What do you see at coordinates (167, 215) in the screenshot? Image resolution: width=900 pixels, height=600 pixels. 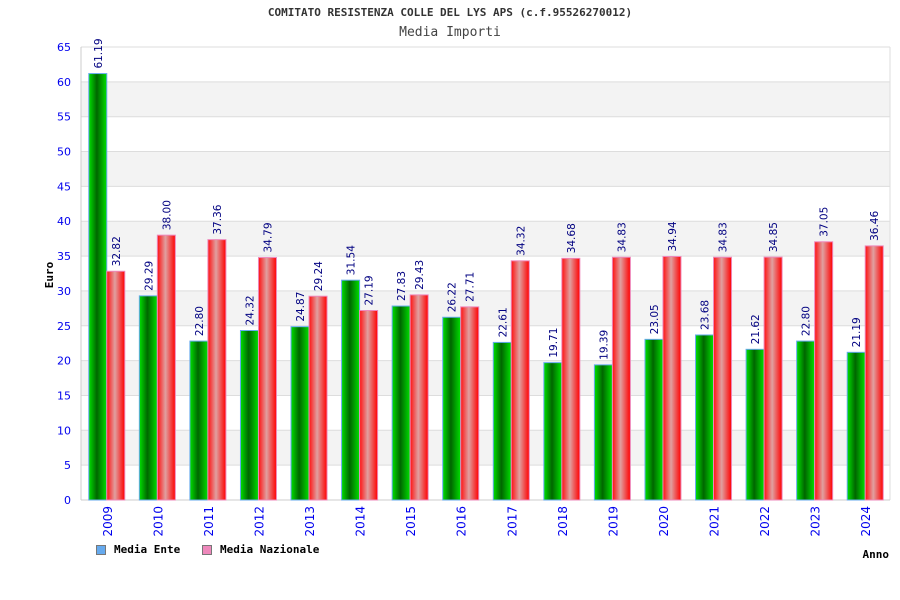 I see `data-label: 38.00` at bounding box center [167, 215].